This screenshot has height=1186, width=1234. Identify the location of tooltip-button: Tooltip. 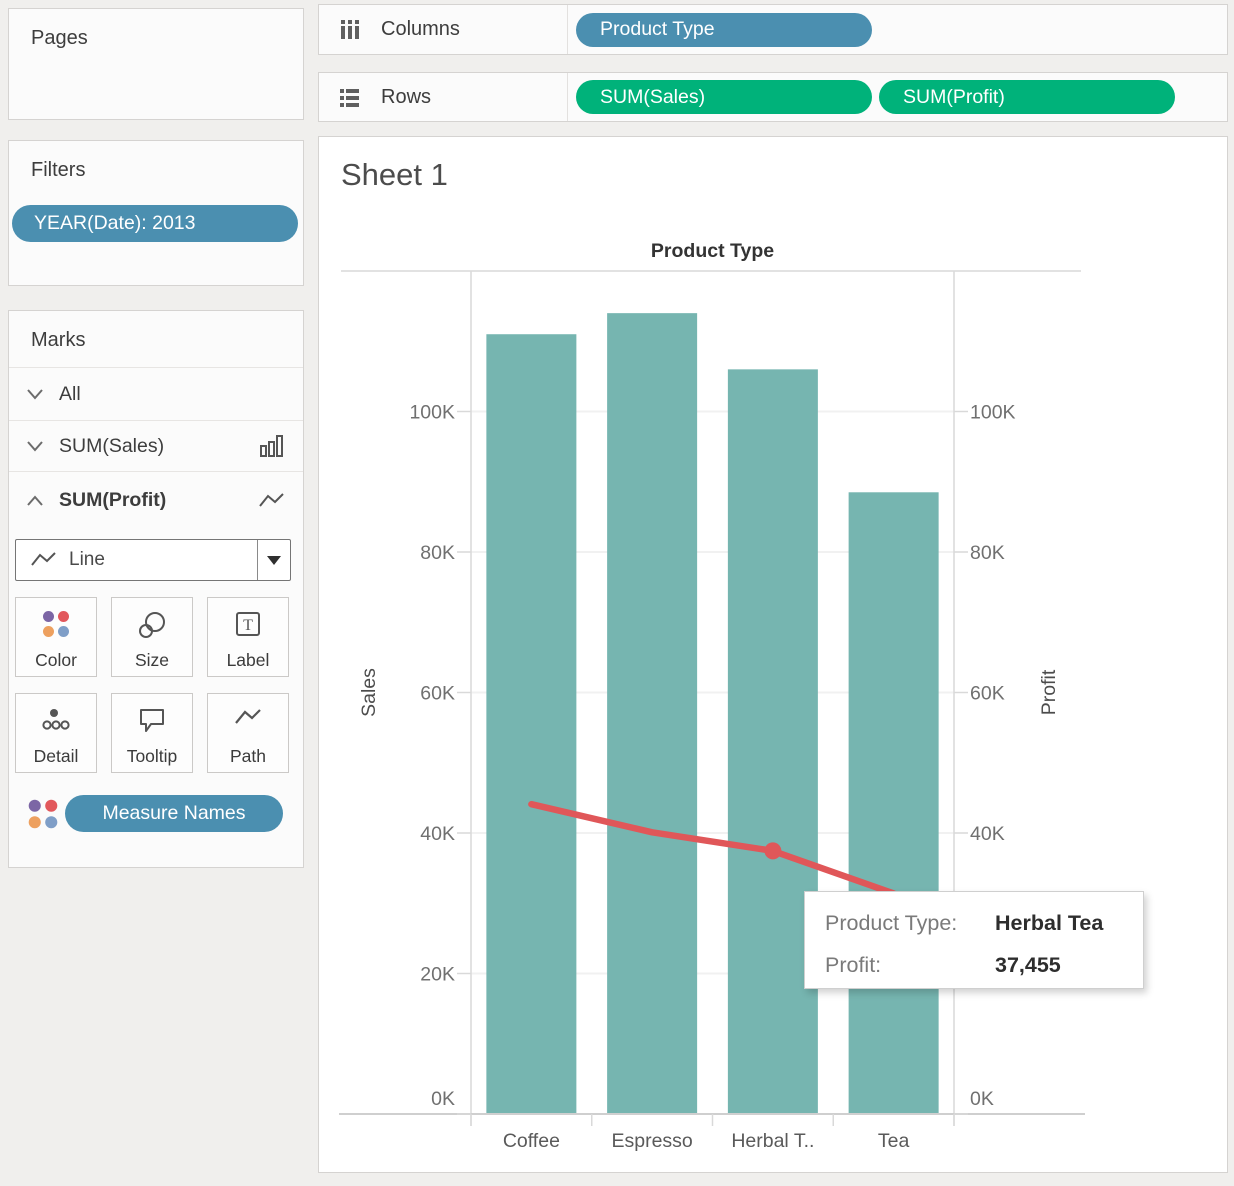
(152, 733).